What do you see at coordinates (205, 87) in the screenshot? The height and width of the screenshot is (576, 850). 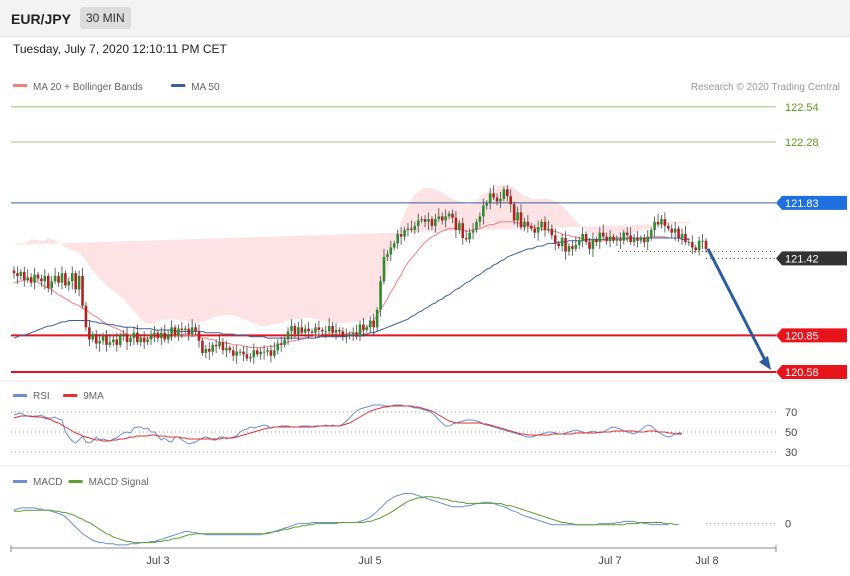 I see `legend-label: MA 50` at bounding box center [205, 87].